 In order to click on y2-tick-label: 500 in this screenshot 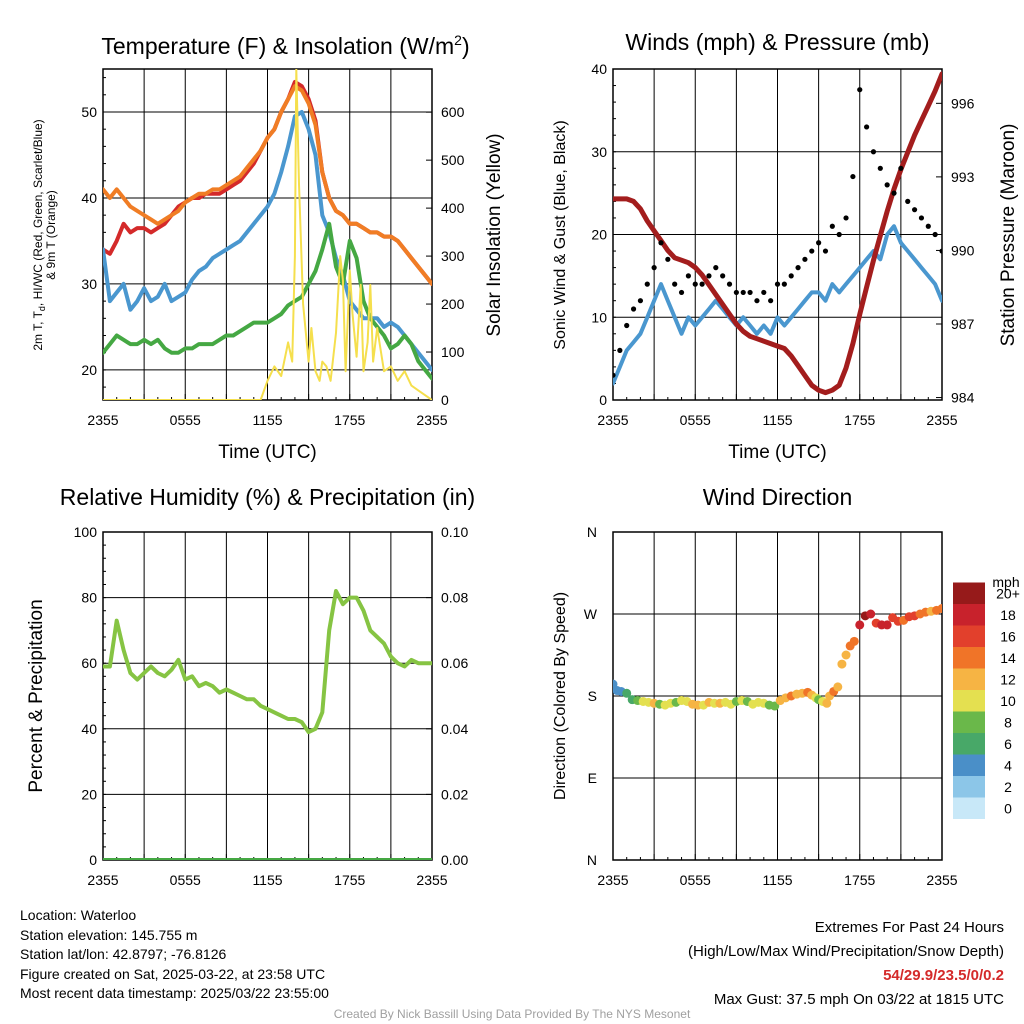, I will do `click(453, 160)`.